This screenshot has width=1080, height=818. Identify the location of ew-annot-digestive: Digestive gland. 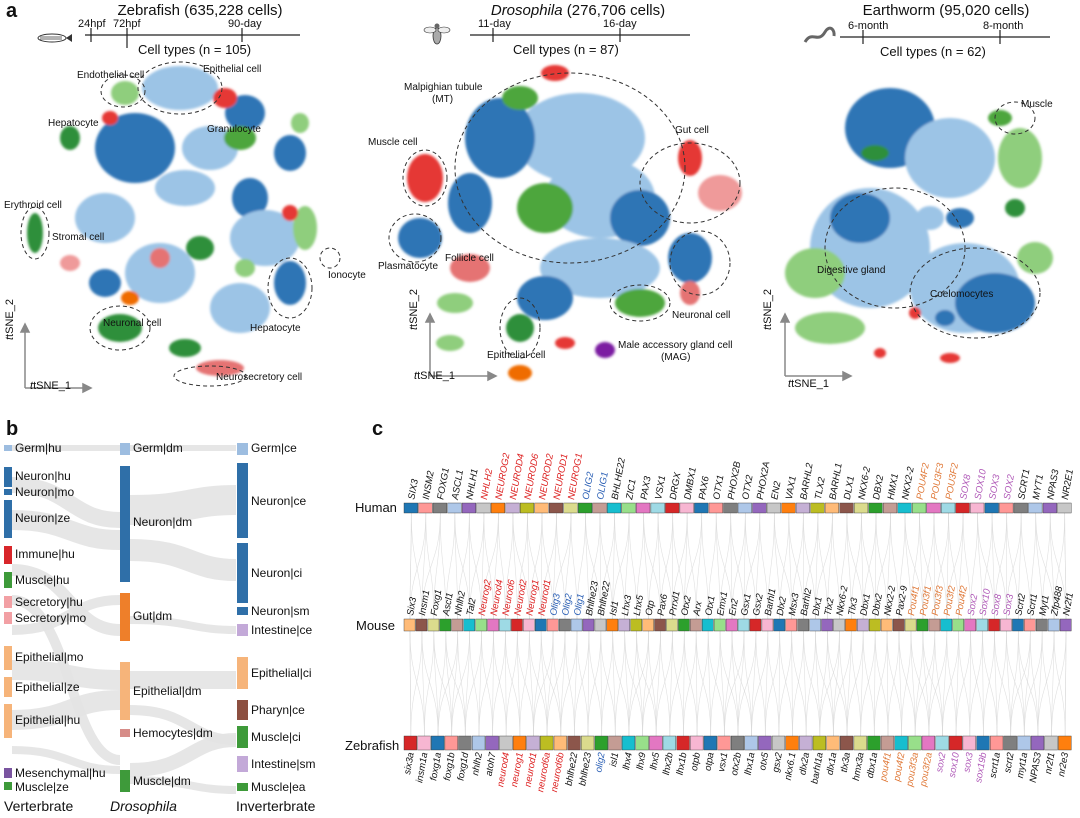
(851, 270).